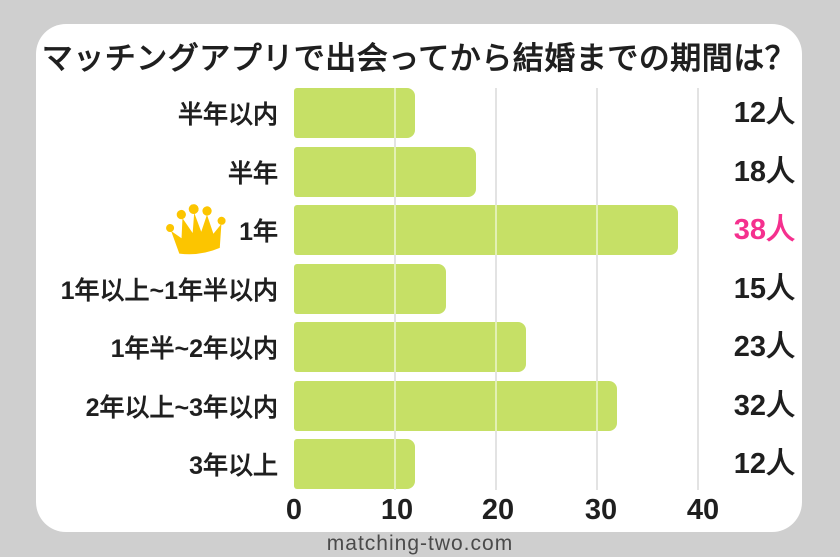  I want to click on x-axis-tick: 10, so click(397, 510).